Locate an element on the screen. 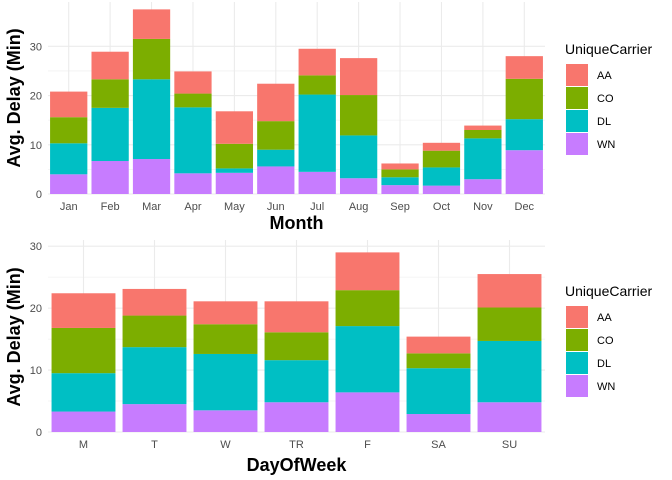  y-axis-title: Avg. Delay (Min) is located at coordinates (14, 97).